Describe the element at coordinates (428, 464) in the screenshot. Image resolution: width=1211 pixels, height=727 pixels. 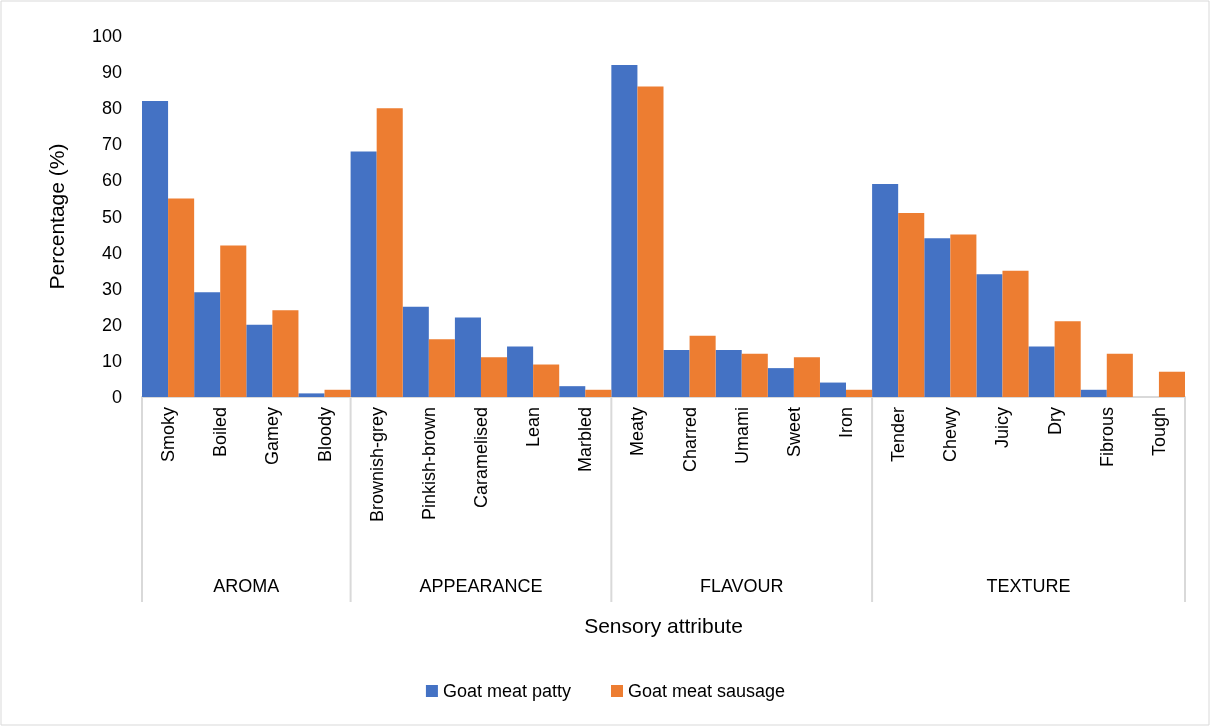
I see `x-tick-label: Pinkish-brown` at that location.